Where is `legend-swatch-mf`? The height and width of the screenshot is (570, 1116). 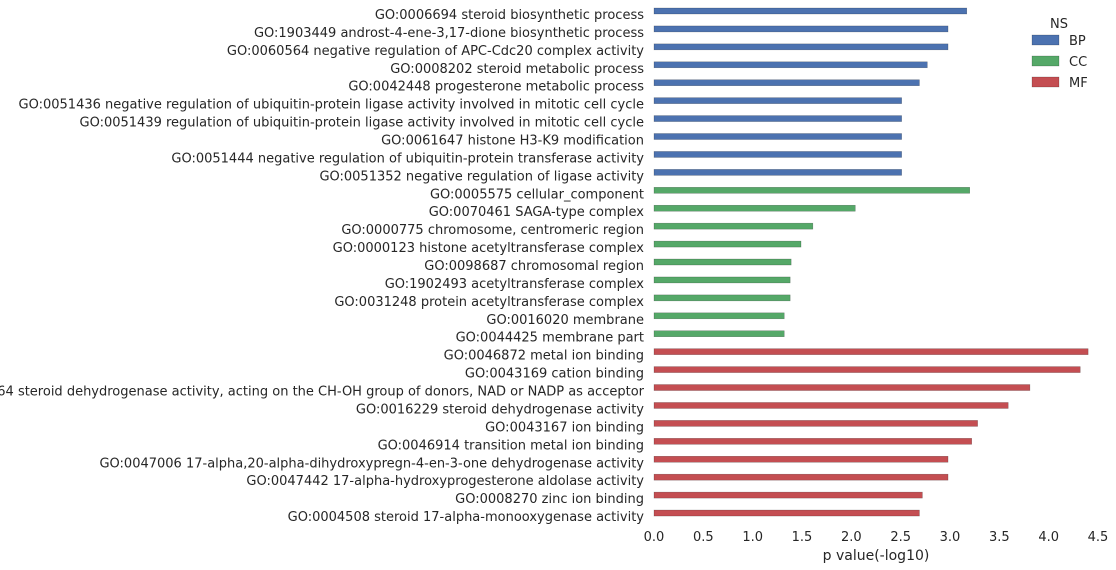
legend-swatch-mf is located at coordinates (1045, 82).